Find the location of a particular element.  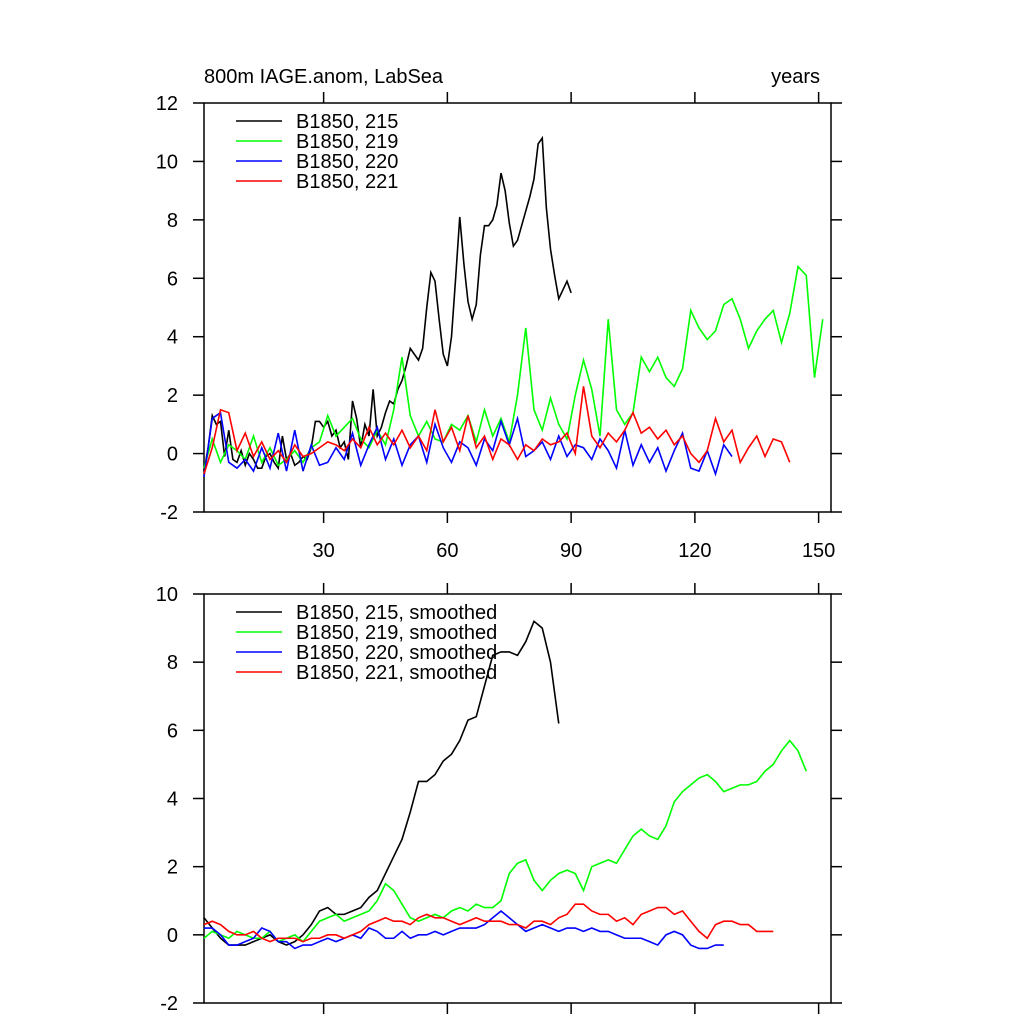

legend-label: B1850, 221, smoothed is located at coordinates (396, 673).